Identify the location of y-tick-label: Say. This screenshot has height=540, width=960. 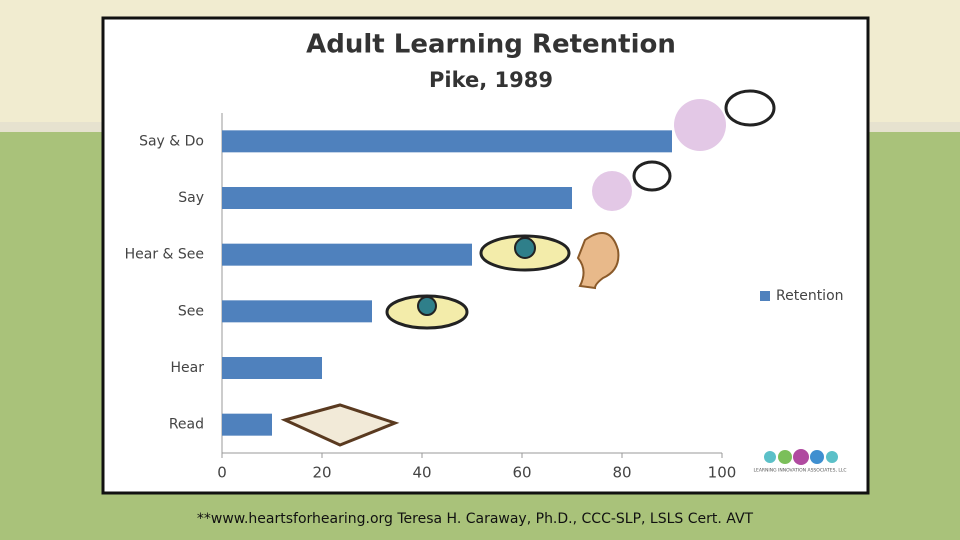
(191, 198).